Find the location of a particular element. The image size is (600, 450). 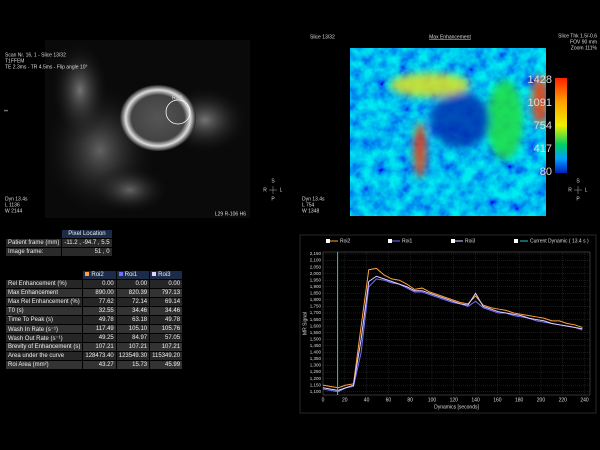

table-cell: 57.05 is located at coordinates (166, 338).